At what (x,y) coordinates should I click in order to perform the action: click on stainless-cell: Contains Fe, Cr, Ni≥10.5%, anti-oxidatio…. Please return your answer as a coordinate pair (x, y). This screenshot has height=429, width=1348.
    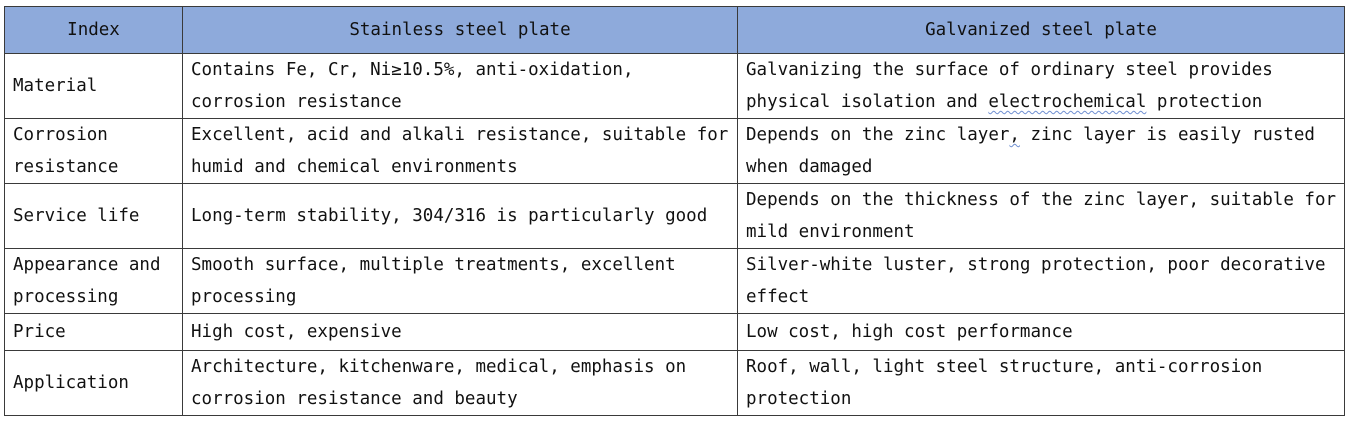
    Looking at the image, I should click on (460, 86).